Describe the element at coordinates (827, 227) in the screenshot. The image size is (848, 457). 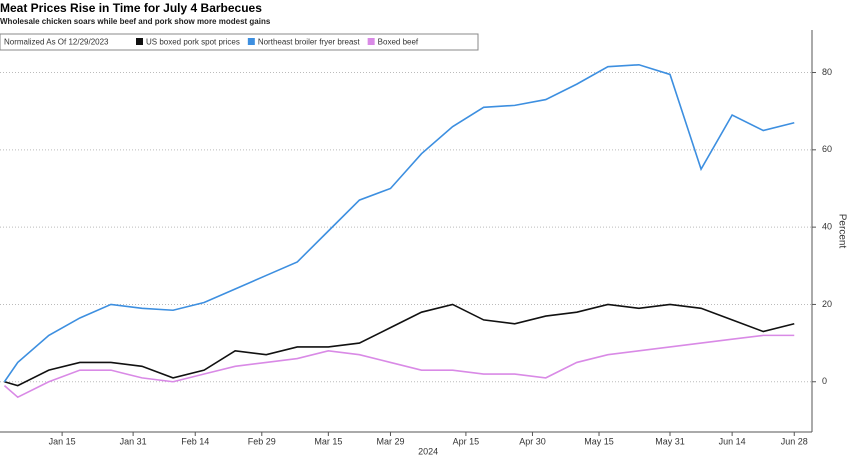
I see `y-tick-label: 40` at that location.